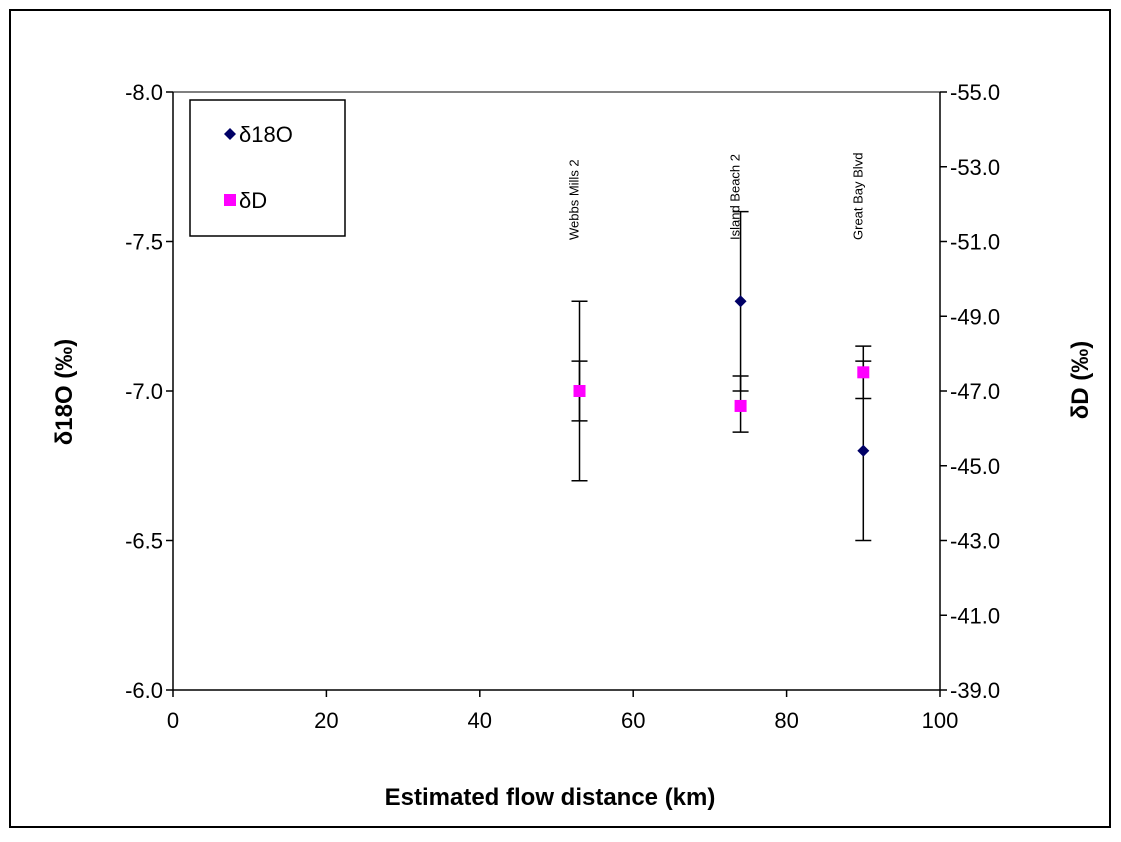 The height and width of the screenshot is (842, 1121). What do you see at coordinates (975, 466) in the screenshot?
I see `y2-tick-label: -45.0` at bounding box center [975, 466].